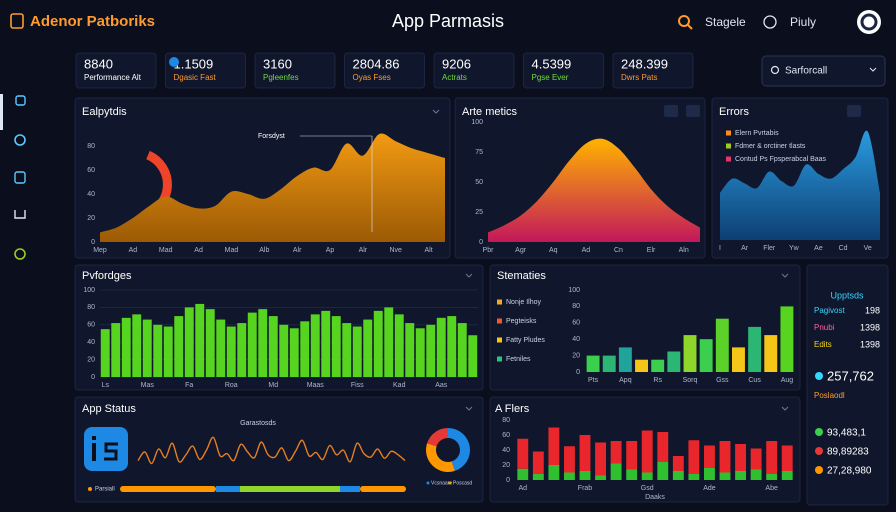 Image resolution: width=896 pixels, height=512 pixels. Describe the element at coordinates (272, 187) in the screenshot. I see `area` at that location.